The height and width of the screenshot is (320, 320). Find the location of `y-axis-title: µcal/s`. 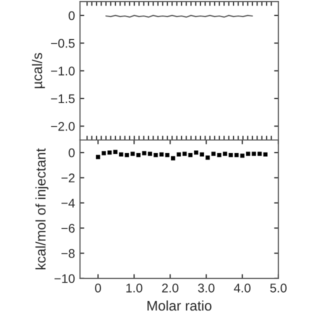

y-axis-title: µcal/s is located at coordinates (38, 70).